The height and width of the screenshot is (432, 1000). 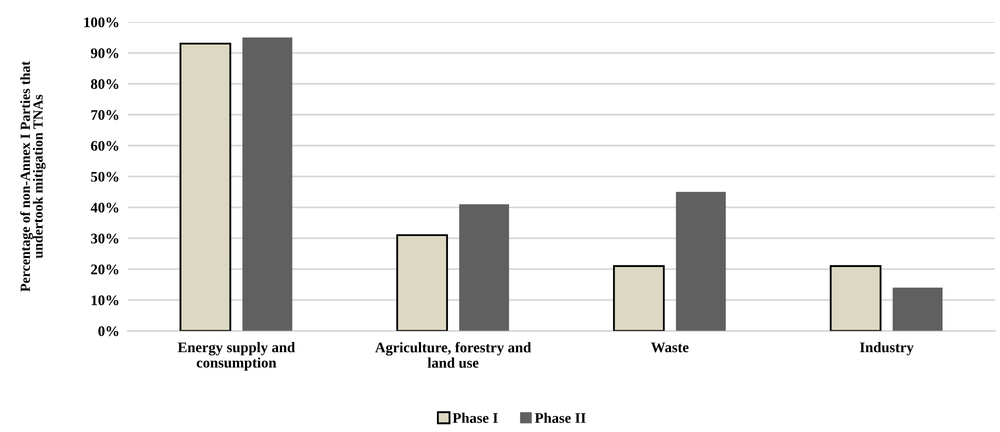 I want to click on y-tick-label: 40%, so click(x=104, y=207).